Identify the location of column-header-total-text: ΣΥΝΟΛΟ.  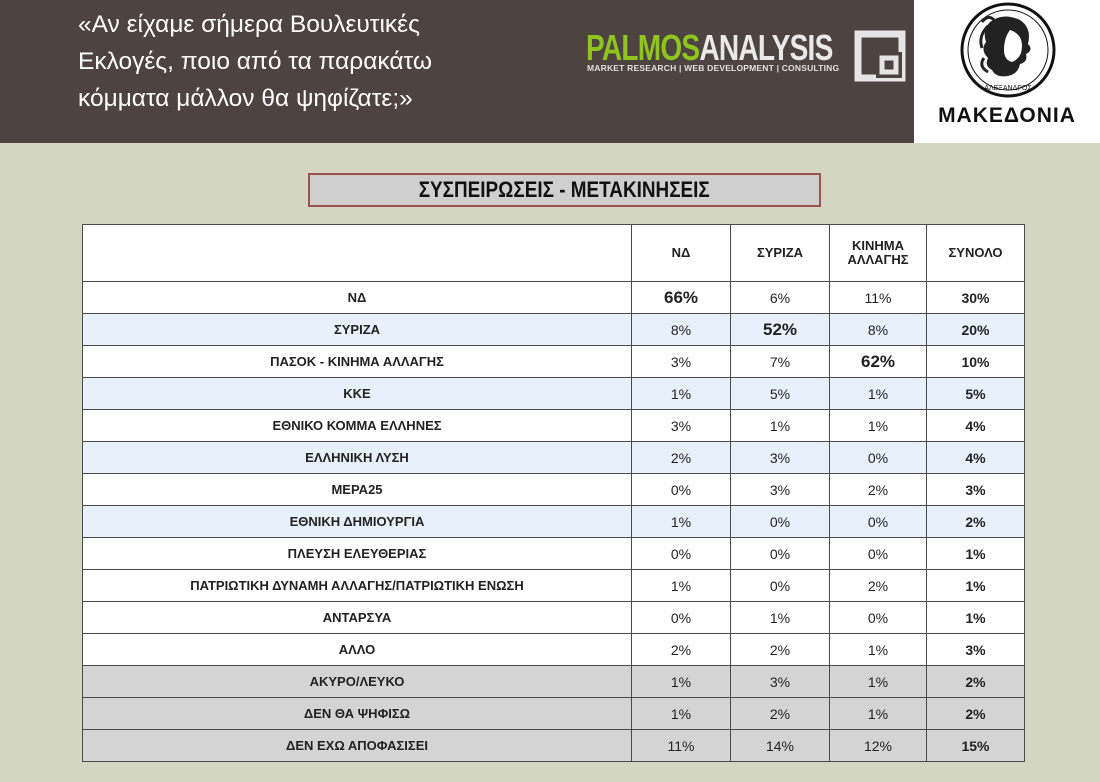
(975, 252).